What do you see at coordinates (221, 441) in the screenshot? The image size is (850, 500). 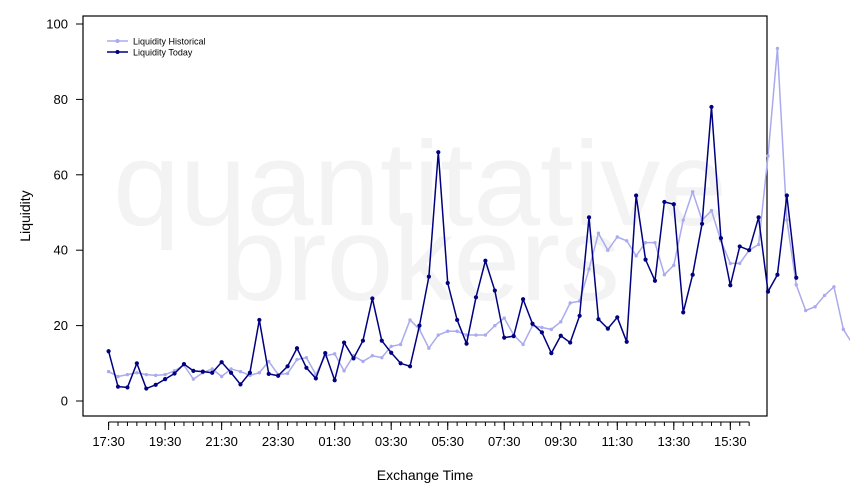 I see `x-tick-label: 21:30` at bounding box center [221, 441].